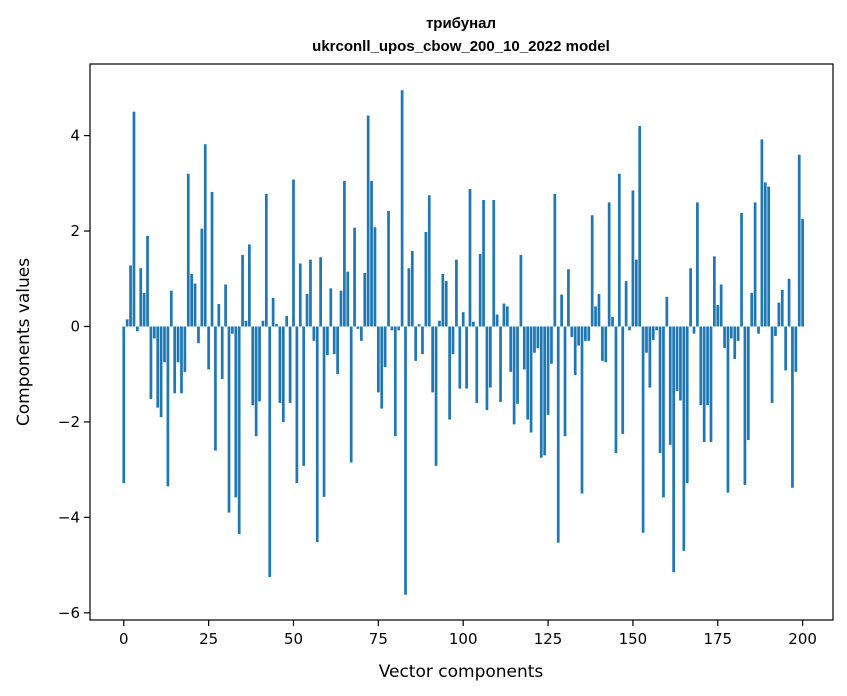 Image resolution: width=847 pixels, height=696 pixels. Describe the element at coordinates (461, 46) in the screenshot. I see `chart-subtitle: ukrconll_upos_cbow_200_10_2022 model` at that location.